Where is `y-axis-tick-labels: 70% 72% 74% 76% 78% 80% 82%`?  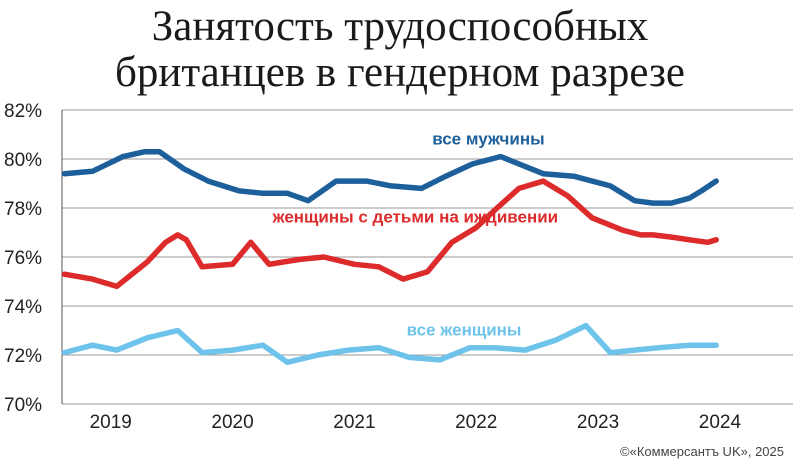 y-axis-tick-labels: 70% 72% 74% 76% 78% 80% 82% is located at coordinates (23, 258).